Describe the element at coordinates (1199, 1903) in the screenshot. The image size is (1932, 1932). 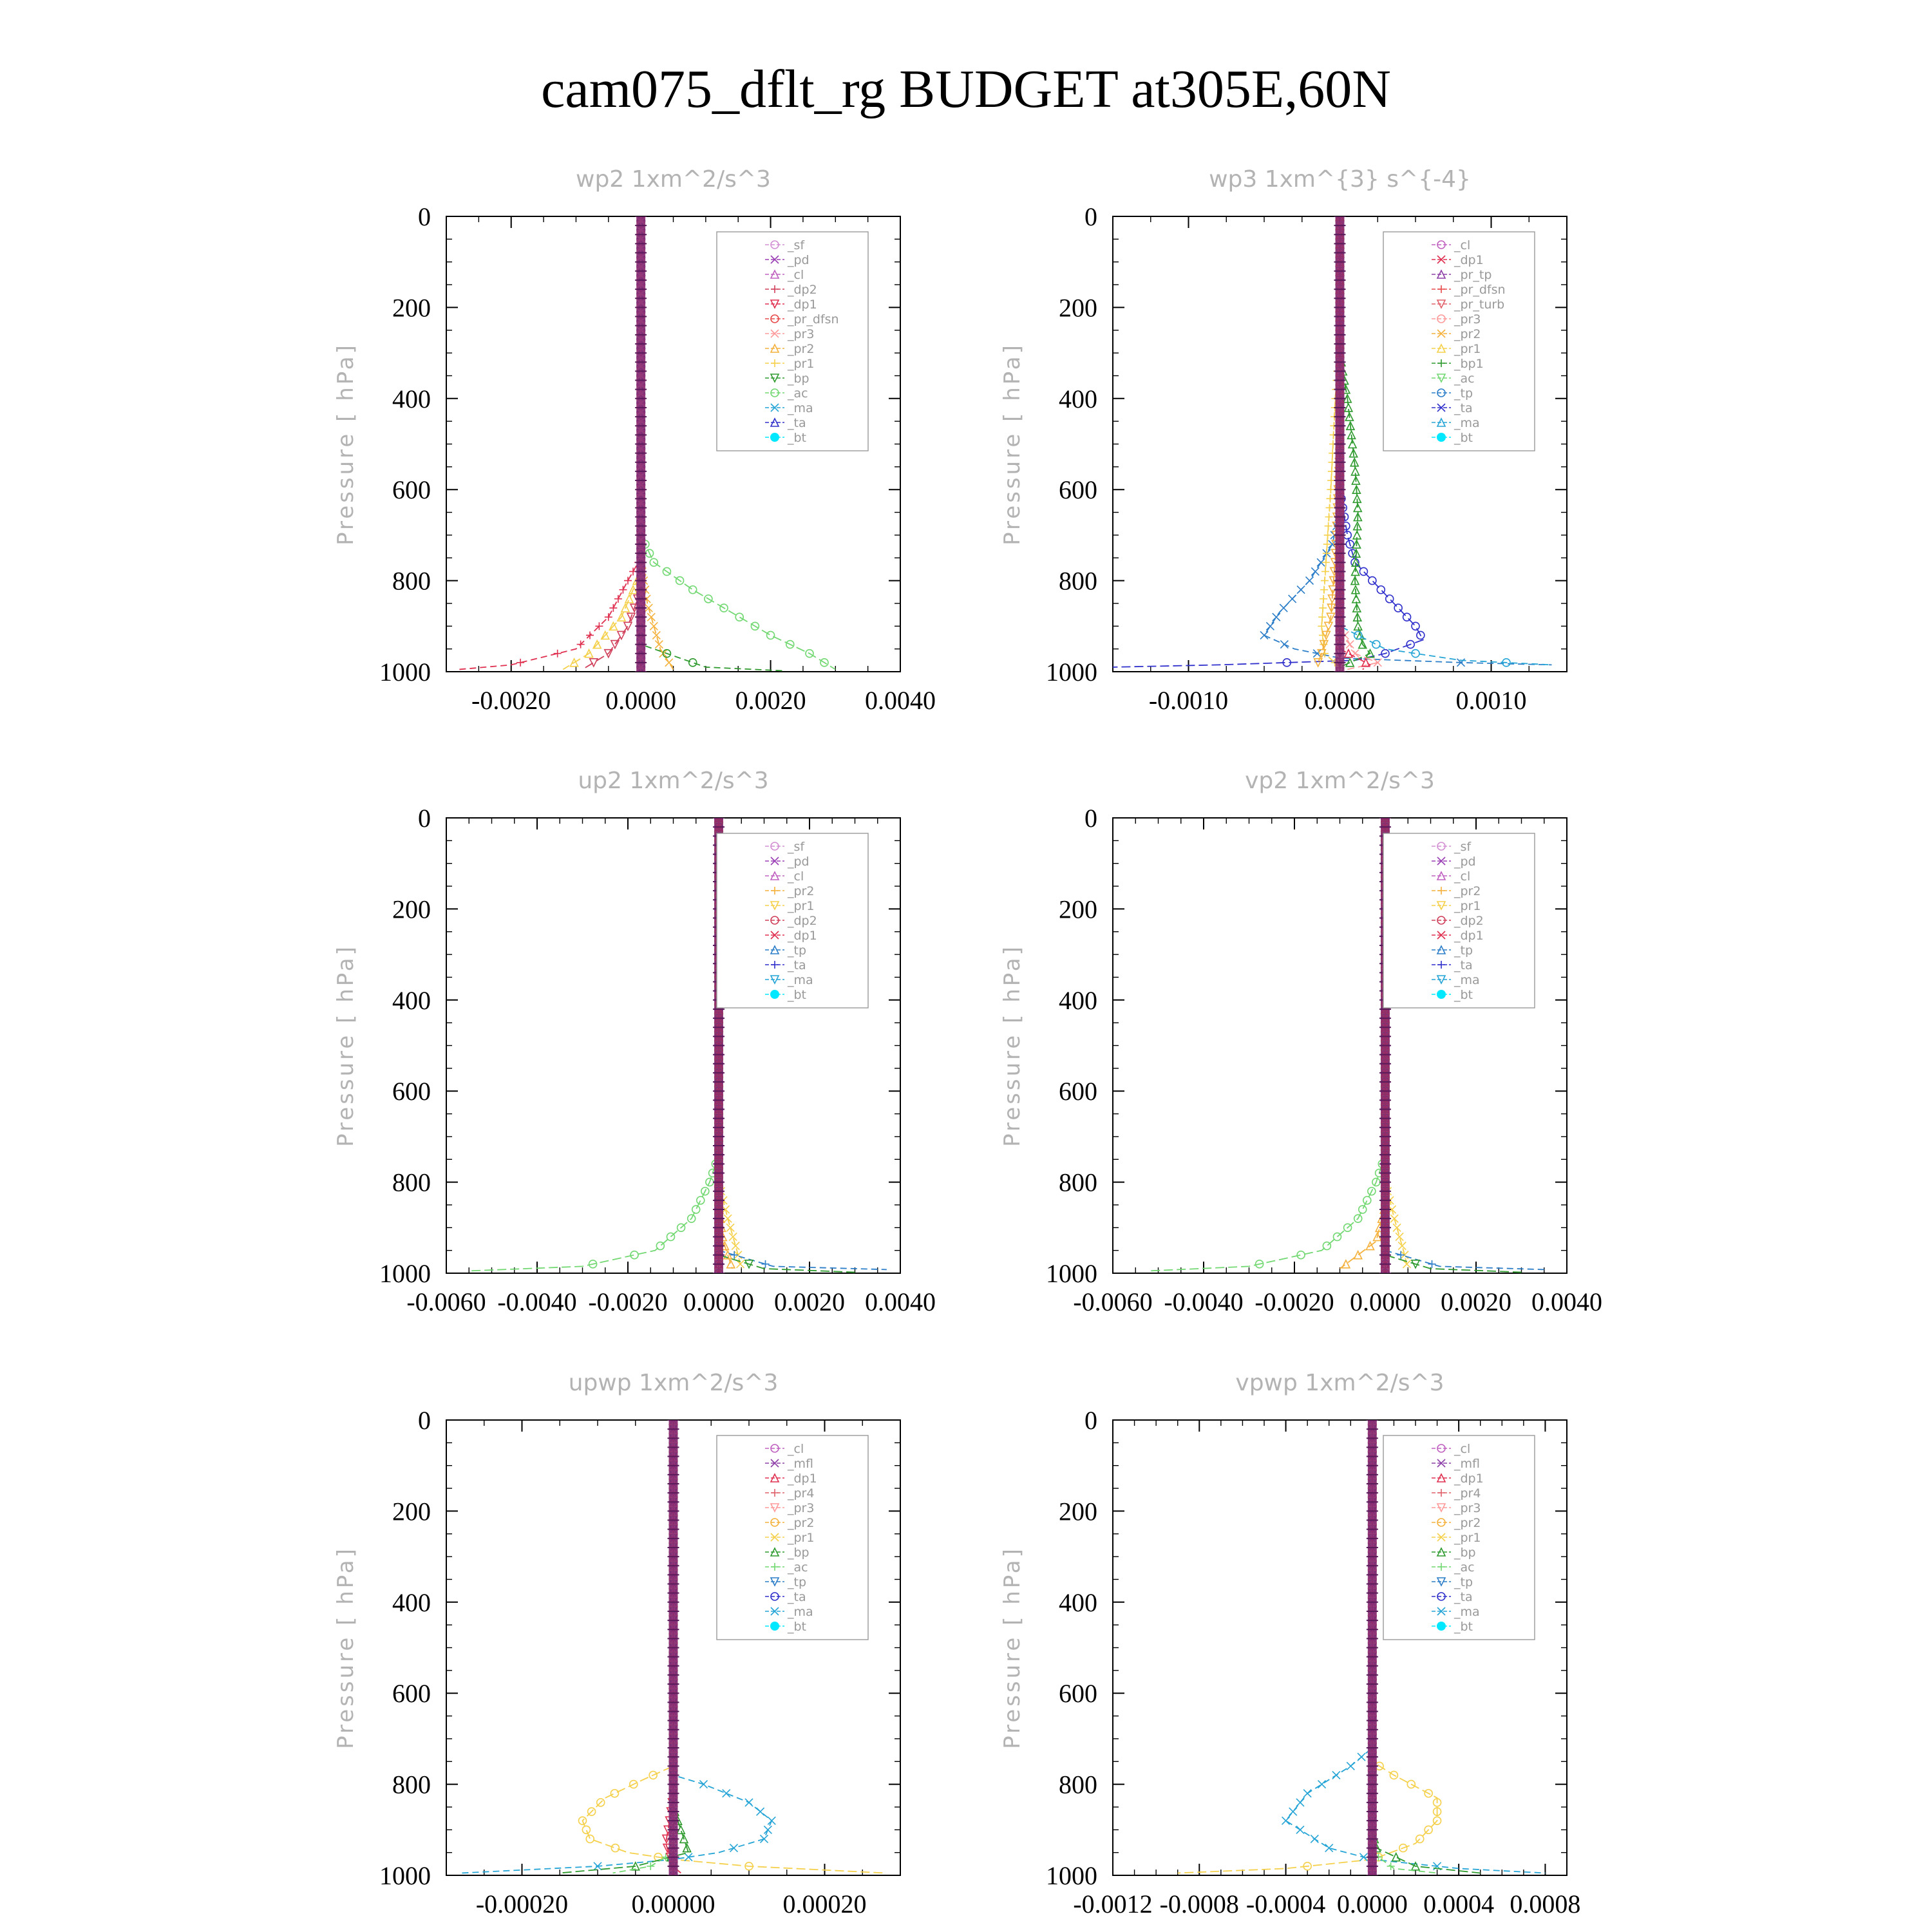
I see `x-tick-label: -0.0008` at that location.